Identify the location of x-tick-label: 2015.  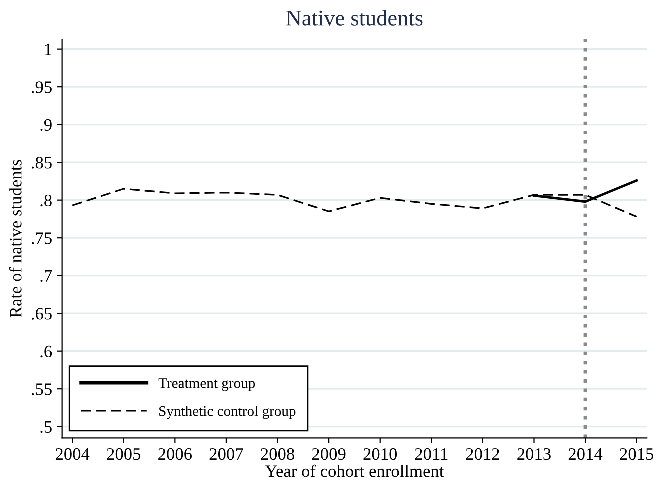
(637, 454).